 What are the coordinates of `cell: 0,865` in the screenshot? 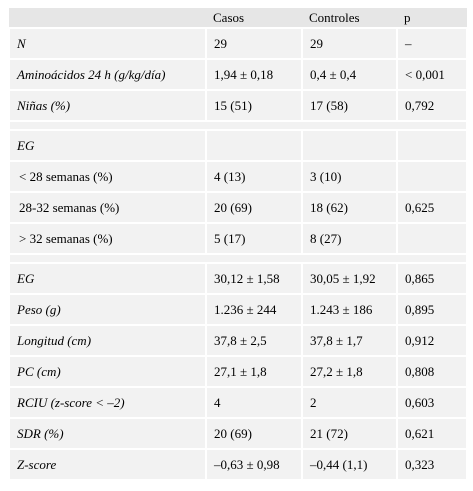 It's located at (432, 278).